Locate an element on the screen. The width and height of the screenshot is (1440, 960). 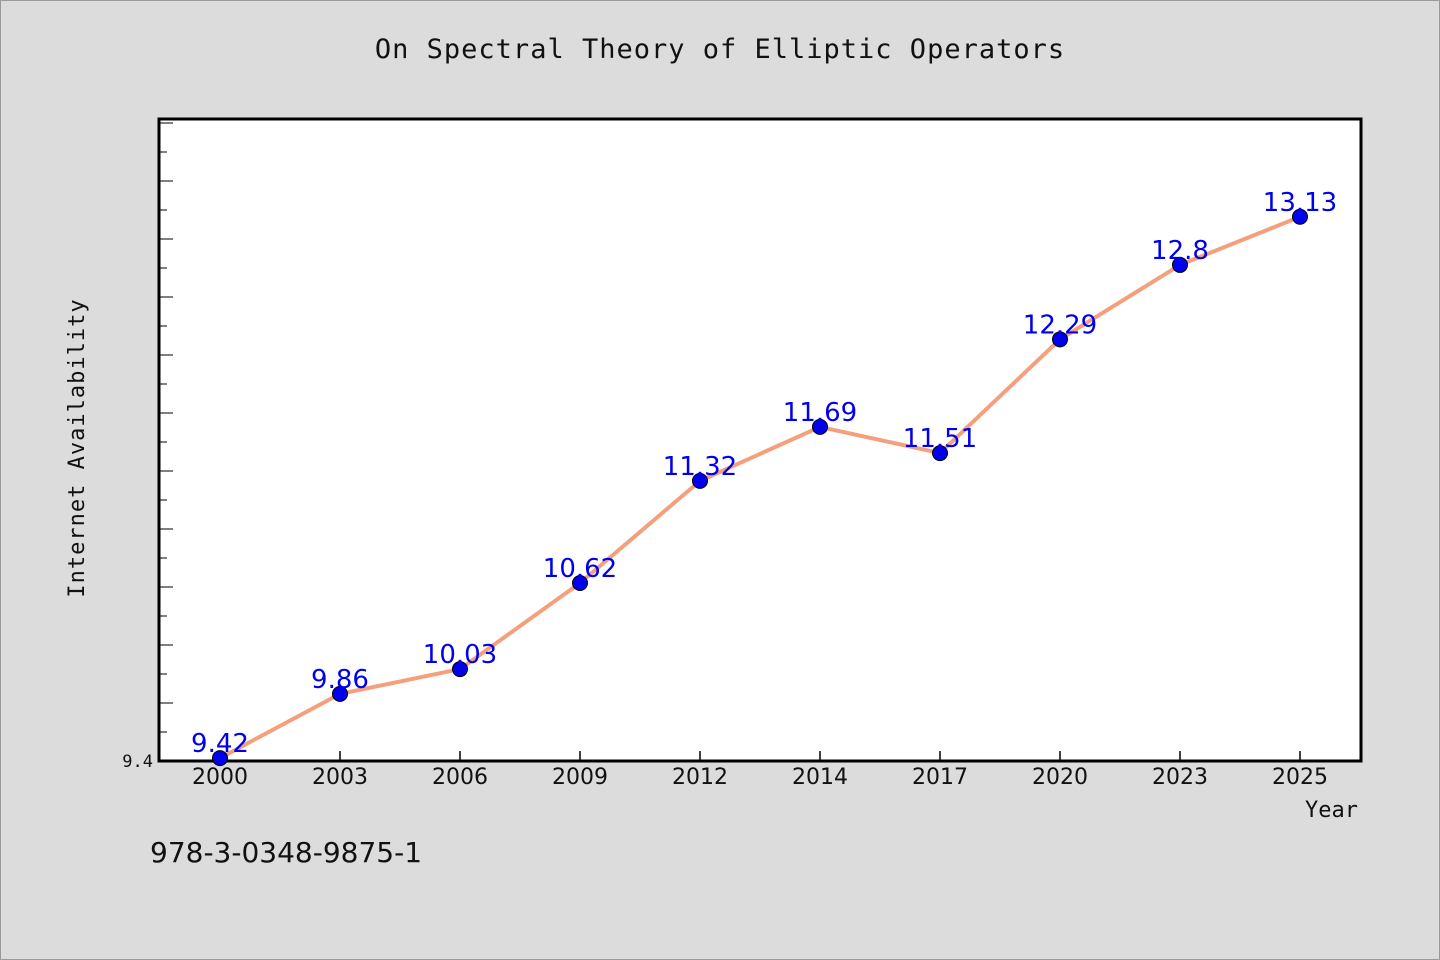
isbn-text: 978-3-0348-9875-1 is located at coordinates (286, 852).